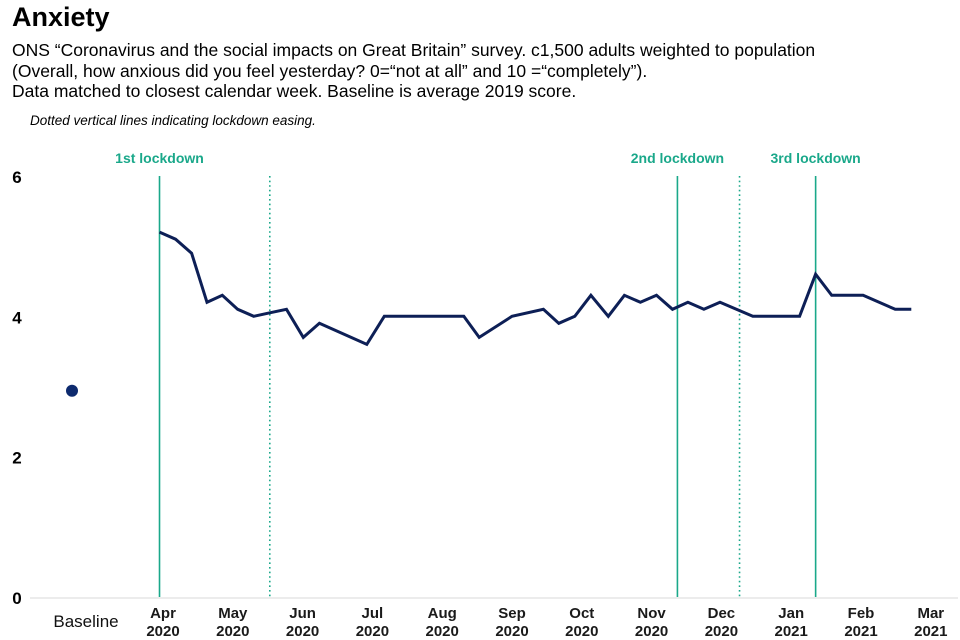 The width and height of the screenshot is (960, 640). I want to click on x-tick-label-baseline: Baseline, so click(85, 621).